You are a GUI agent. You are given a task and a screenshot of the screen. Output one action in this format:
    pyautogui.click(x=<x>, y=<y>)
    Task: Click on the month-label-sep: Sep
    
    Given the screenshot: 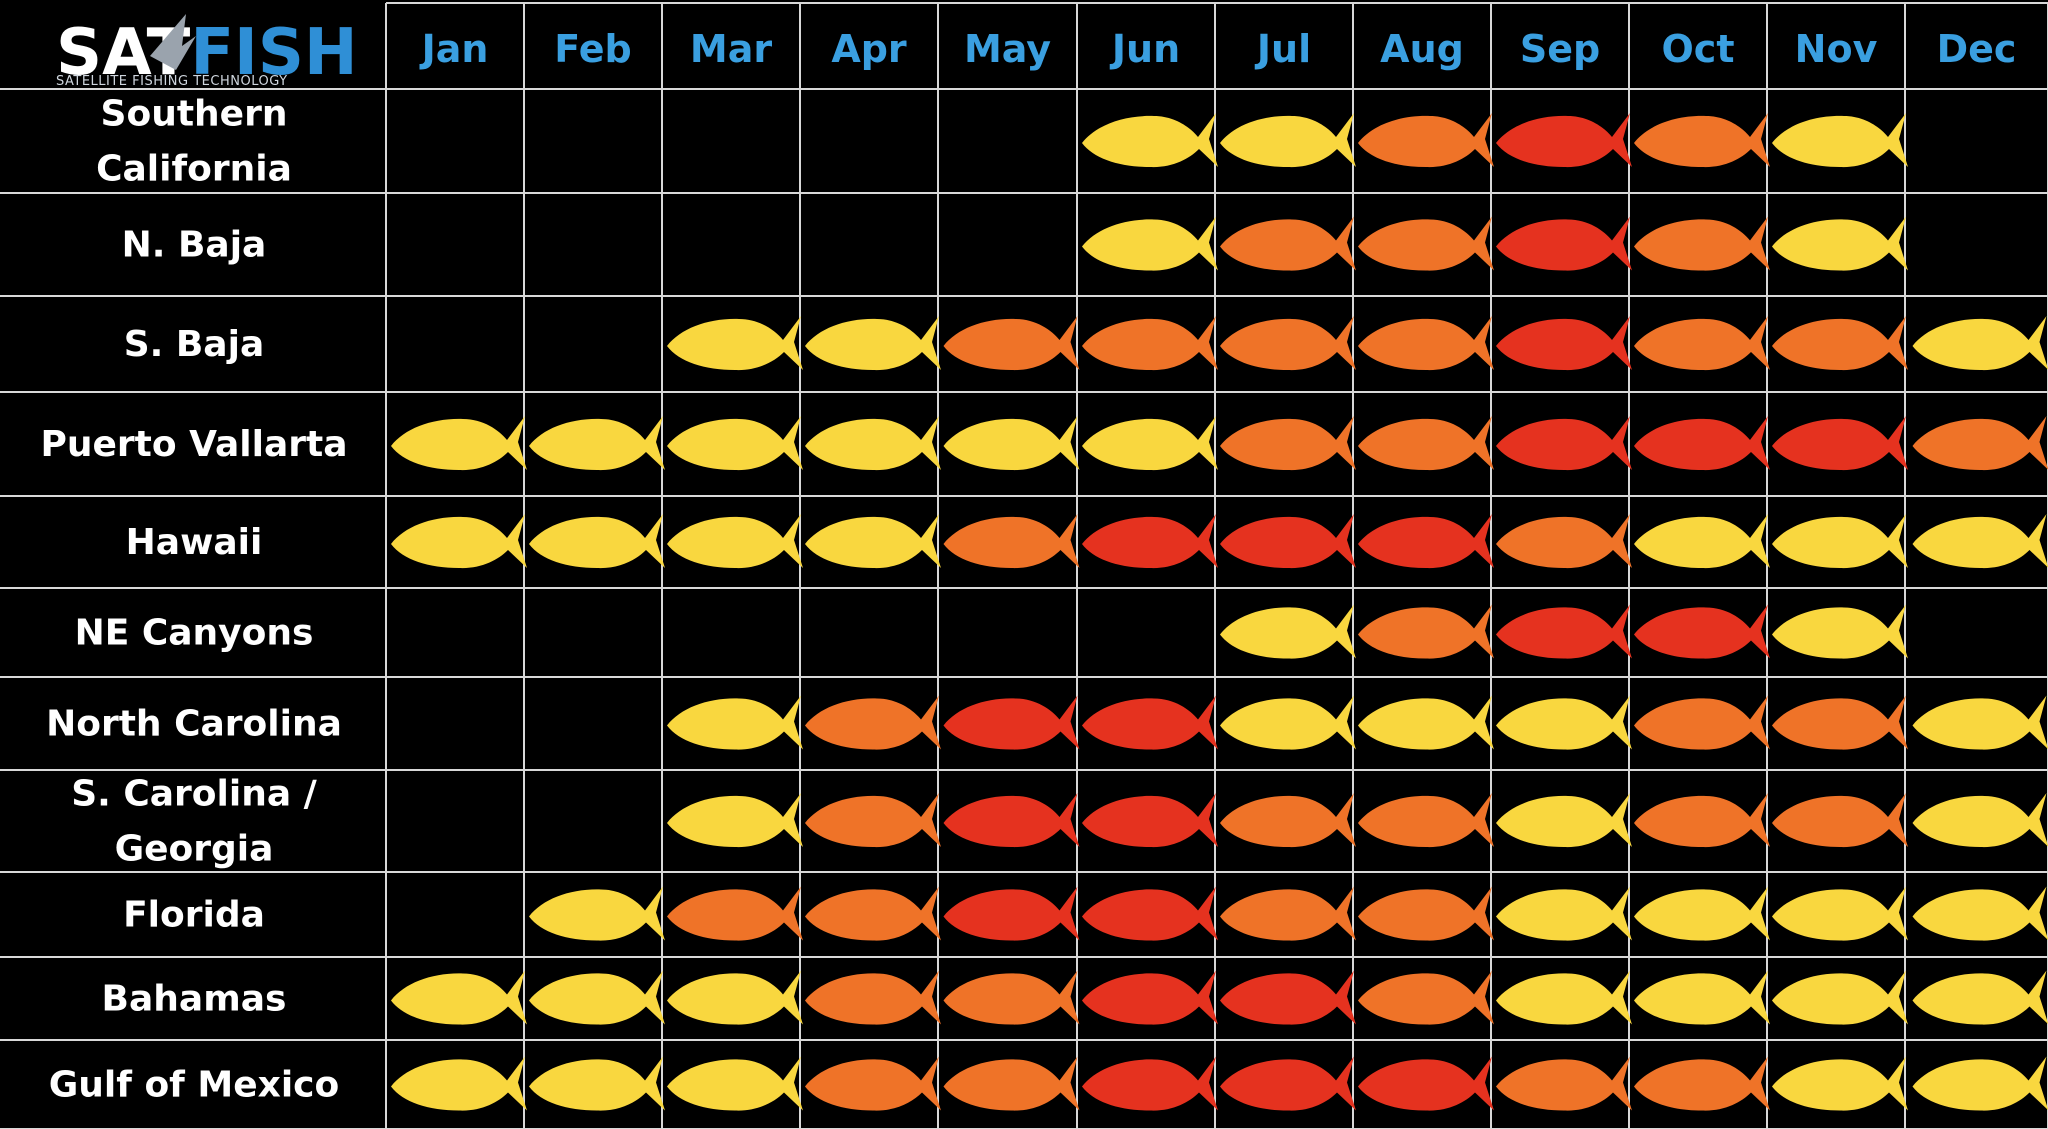 What is the action you would take?
    pyautogui.click(x=1560, y=49)
    